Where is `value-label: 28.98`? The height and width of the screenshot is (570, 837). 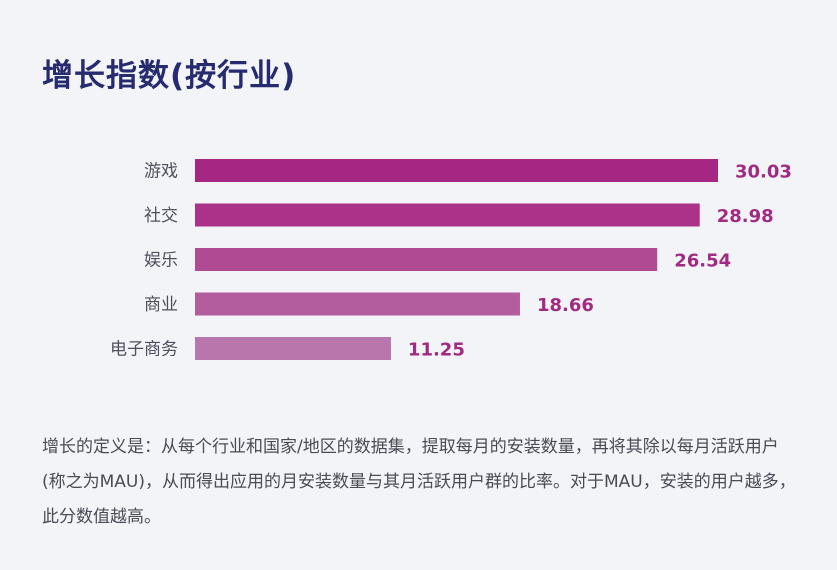
value-label: 28.98 is located at coordinates (745, 216).